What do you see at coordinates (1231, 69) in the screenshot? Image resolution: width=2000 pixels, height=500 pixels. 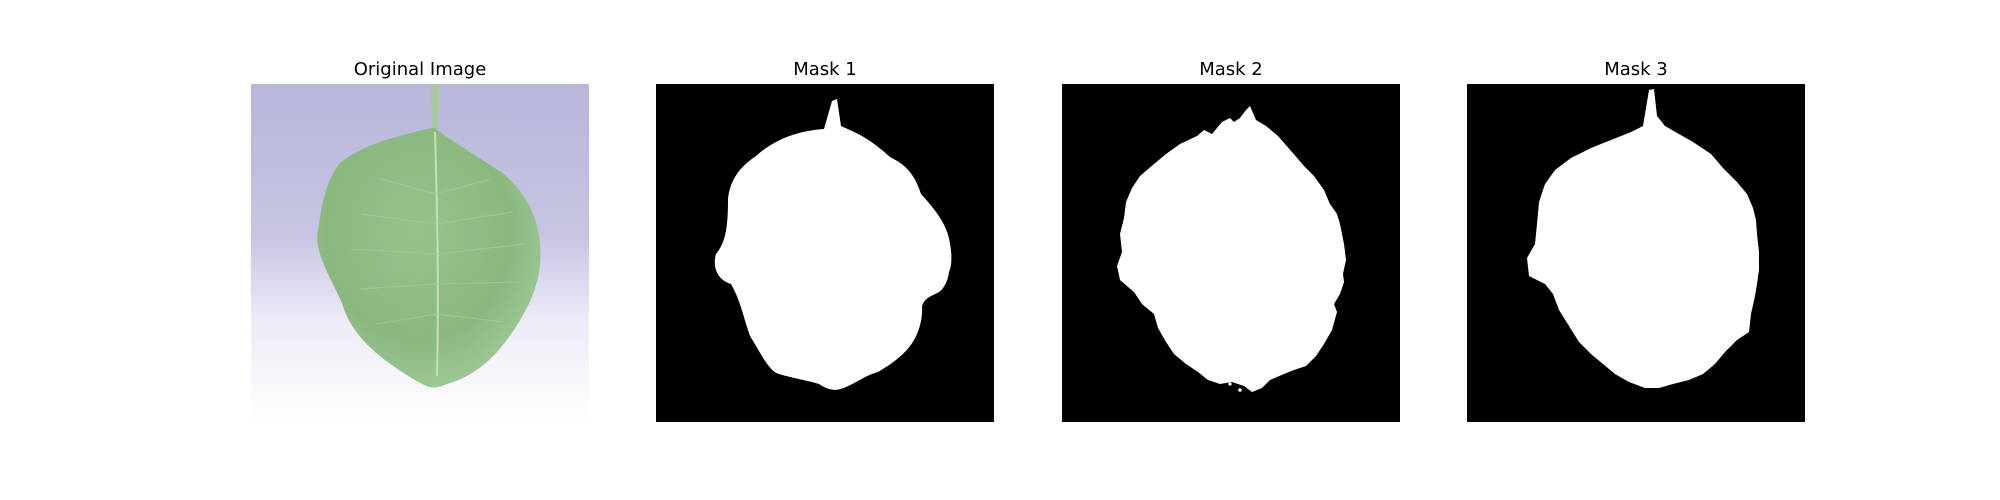 I see `panel-title: Mask 2` at bounding box center [1231, 69].